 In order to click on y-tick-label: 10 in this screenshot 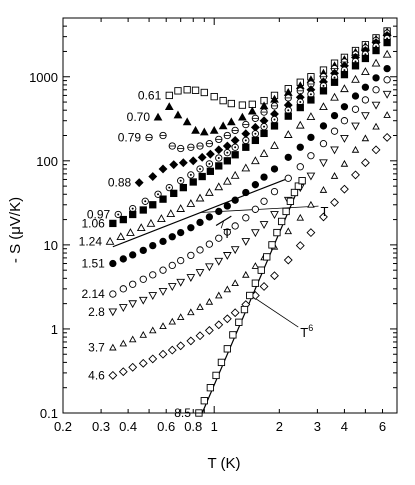, I will do `click(51, 245)`.